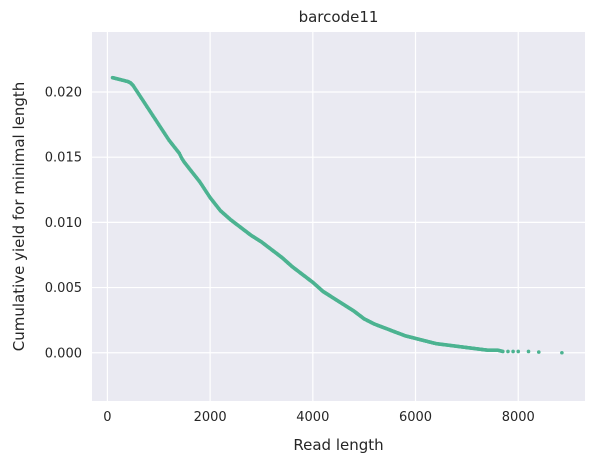  What do you see at coordinates (338, 445) in the screenshot?
I see `x-axis-label: Read length` at bounding box center [338, 445].